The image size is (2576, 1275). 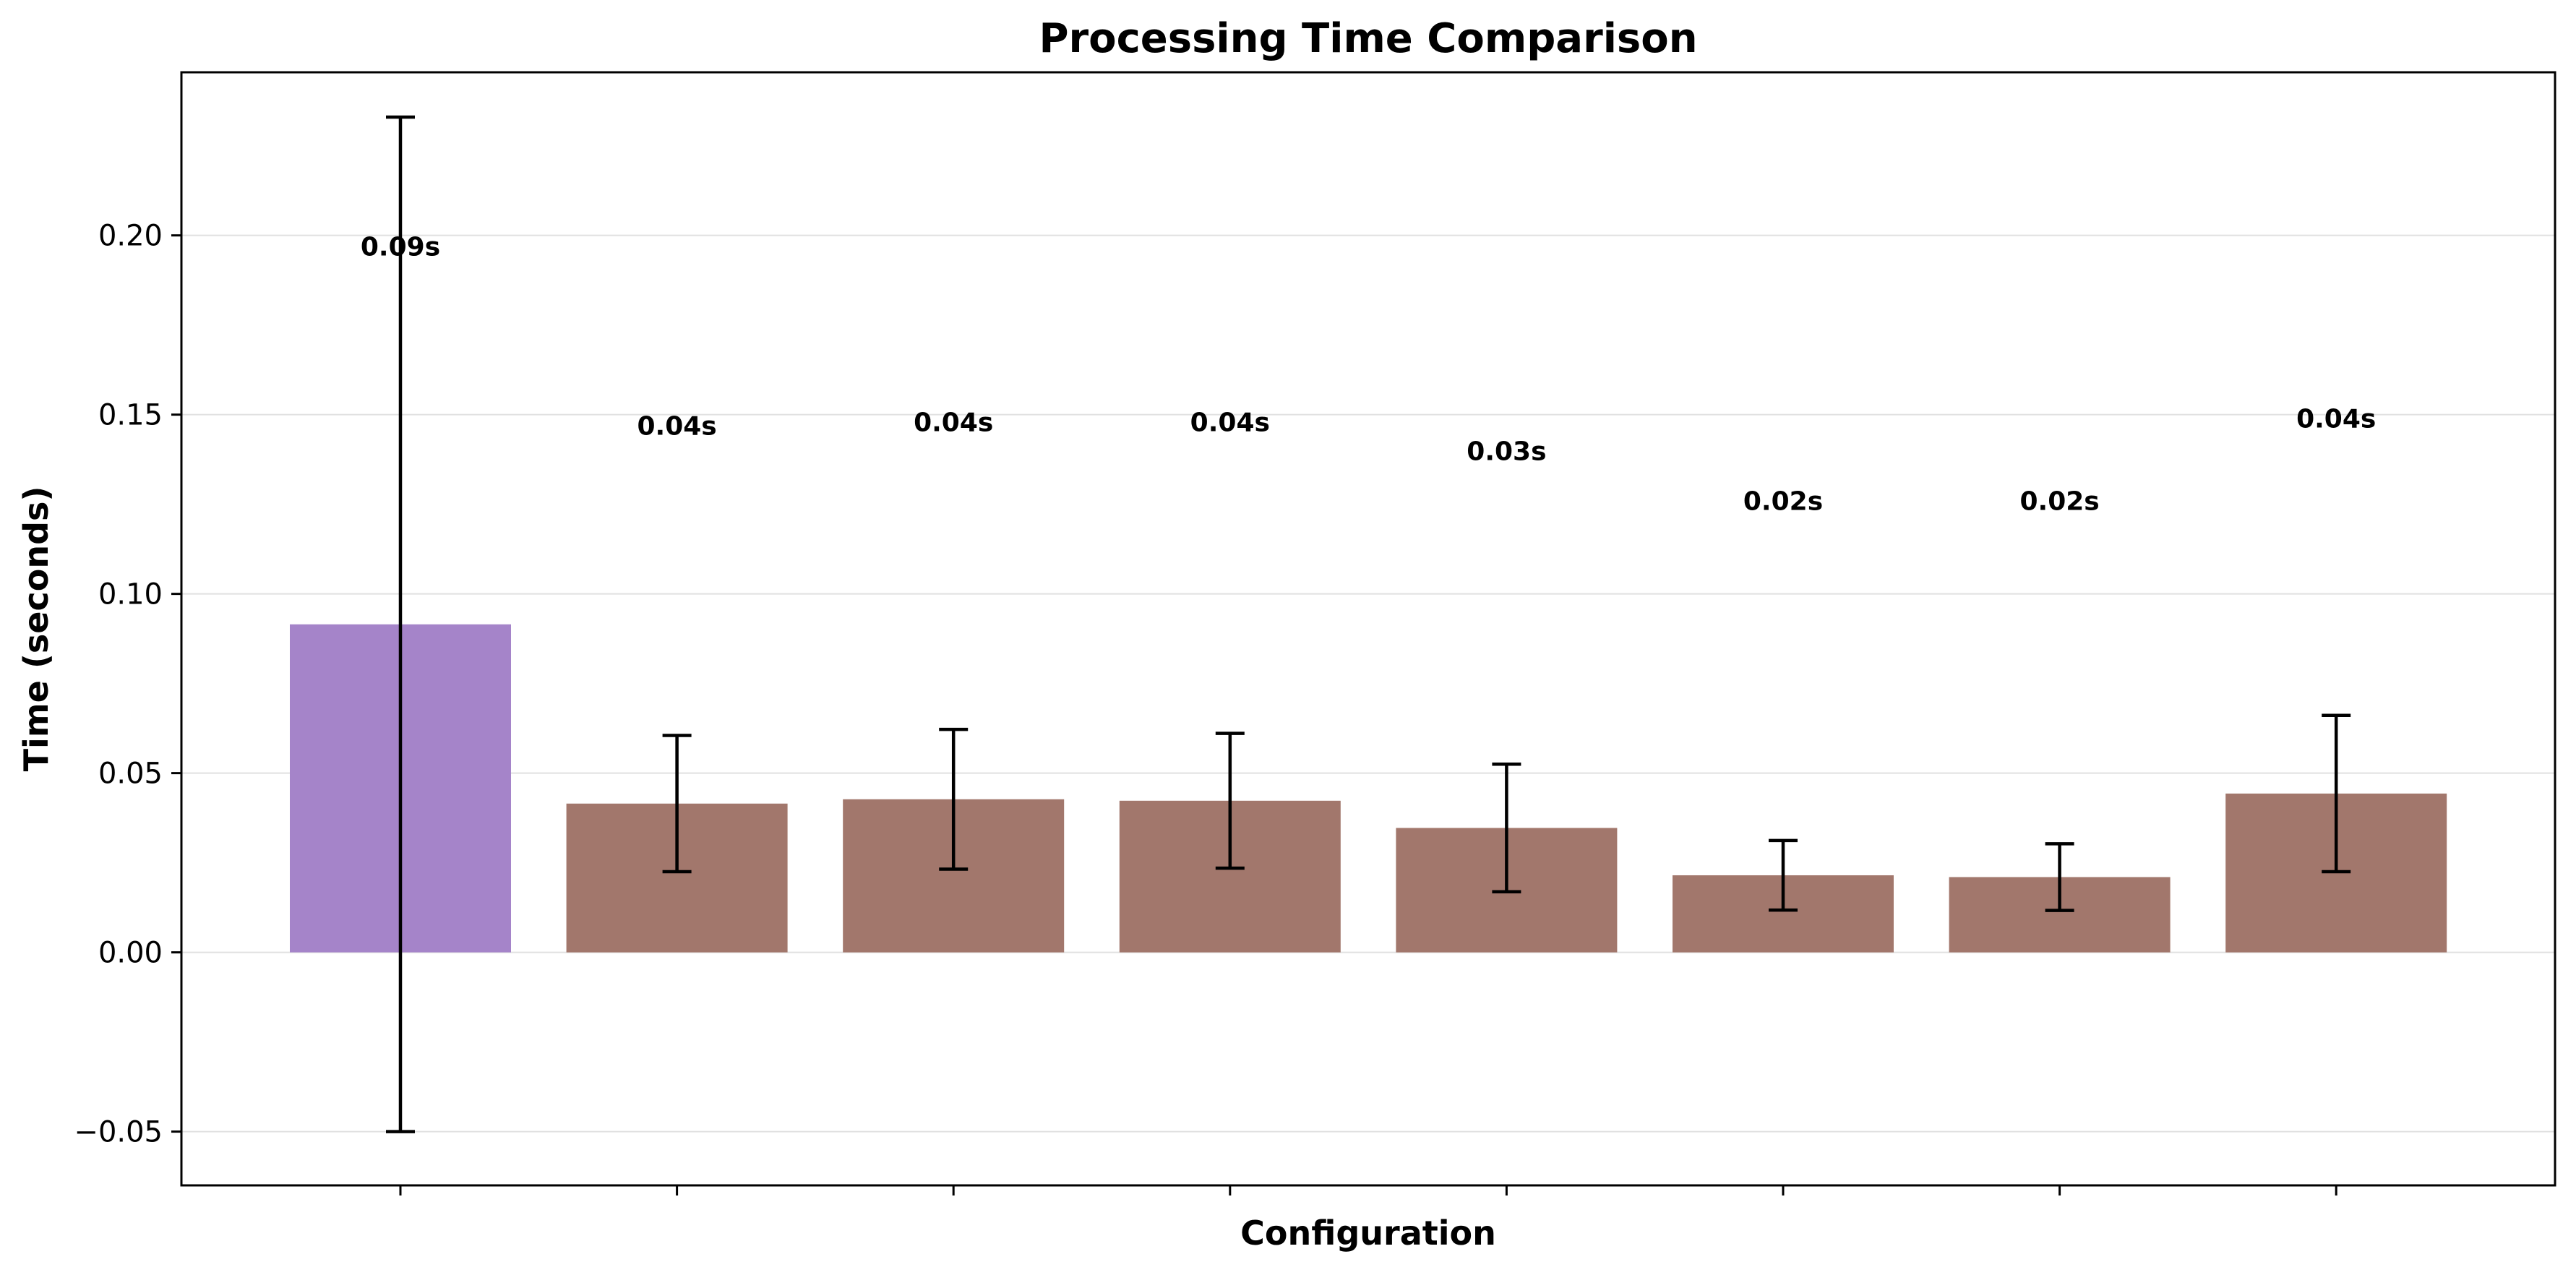 I want to click on y-tick-label: −0.05, so click(x=119, y=1132).